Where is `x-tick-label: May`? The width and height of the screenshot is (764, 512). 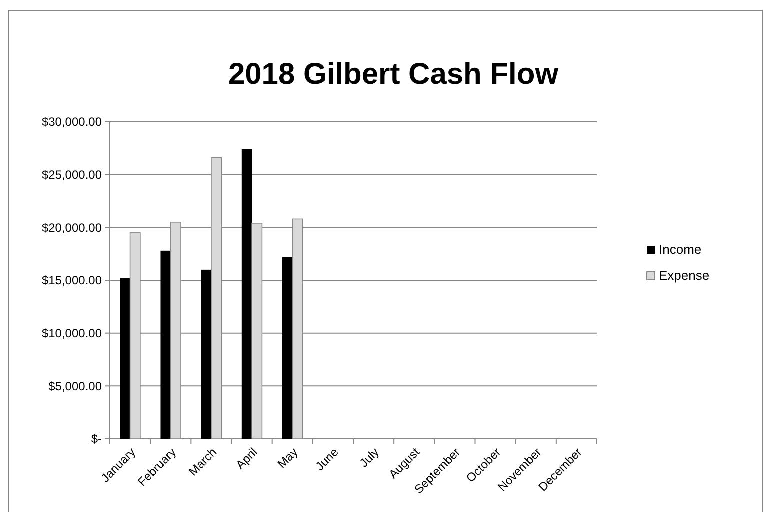 x-tick-label: May is located at coordinates (287, 458).